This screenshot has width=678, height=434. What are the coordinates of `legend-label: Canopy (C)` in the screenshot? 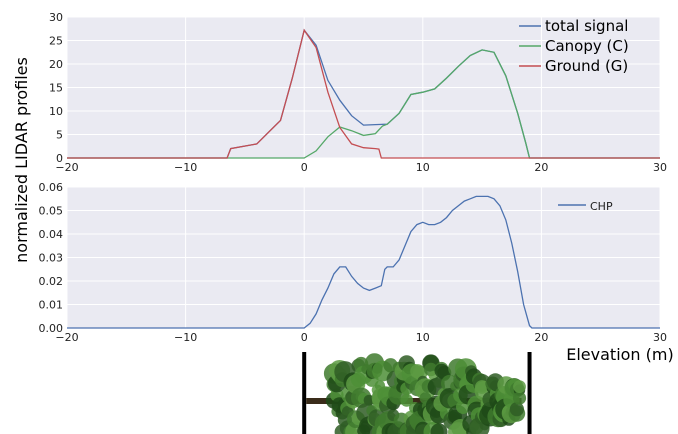 It's located at (587, 46).